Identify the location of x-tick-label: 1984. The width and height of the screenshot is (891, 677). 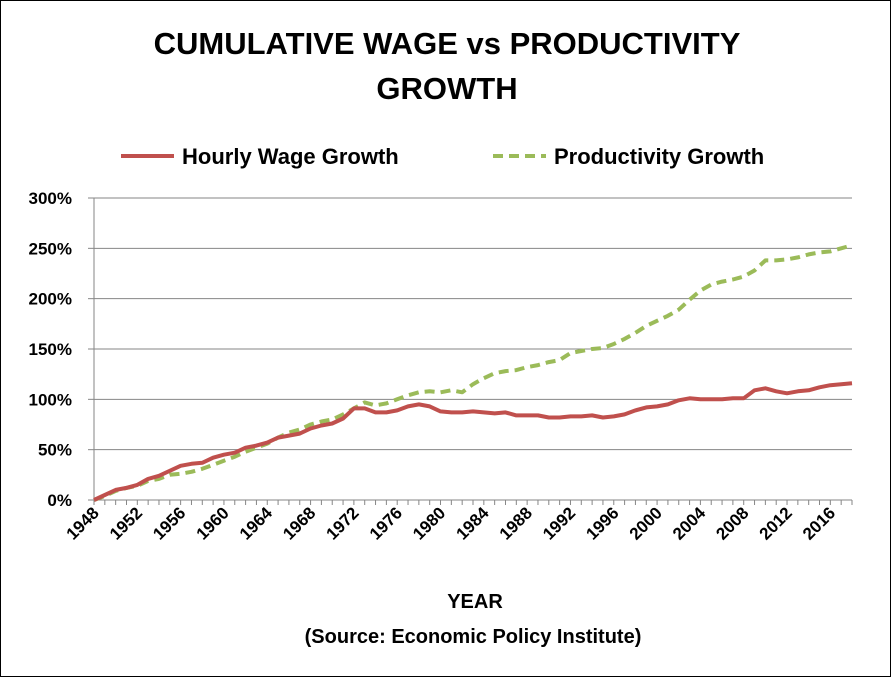
(472, 523).